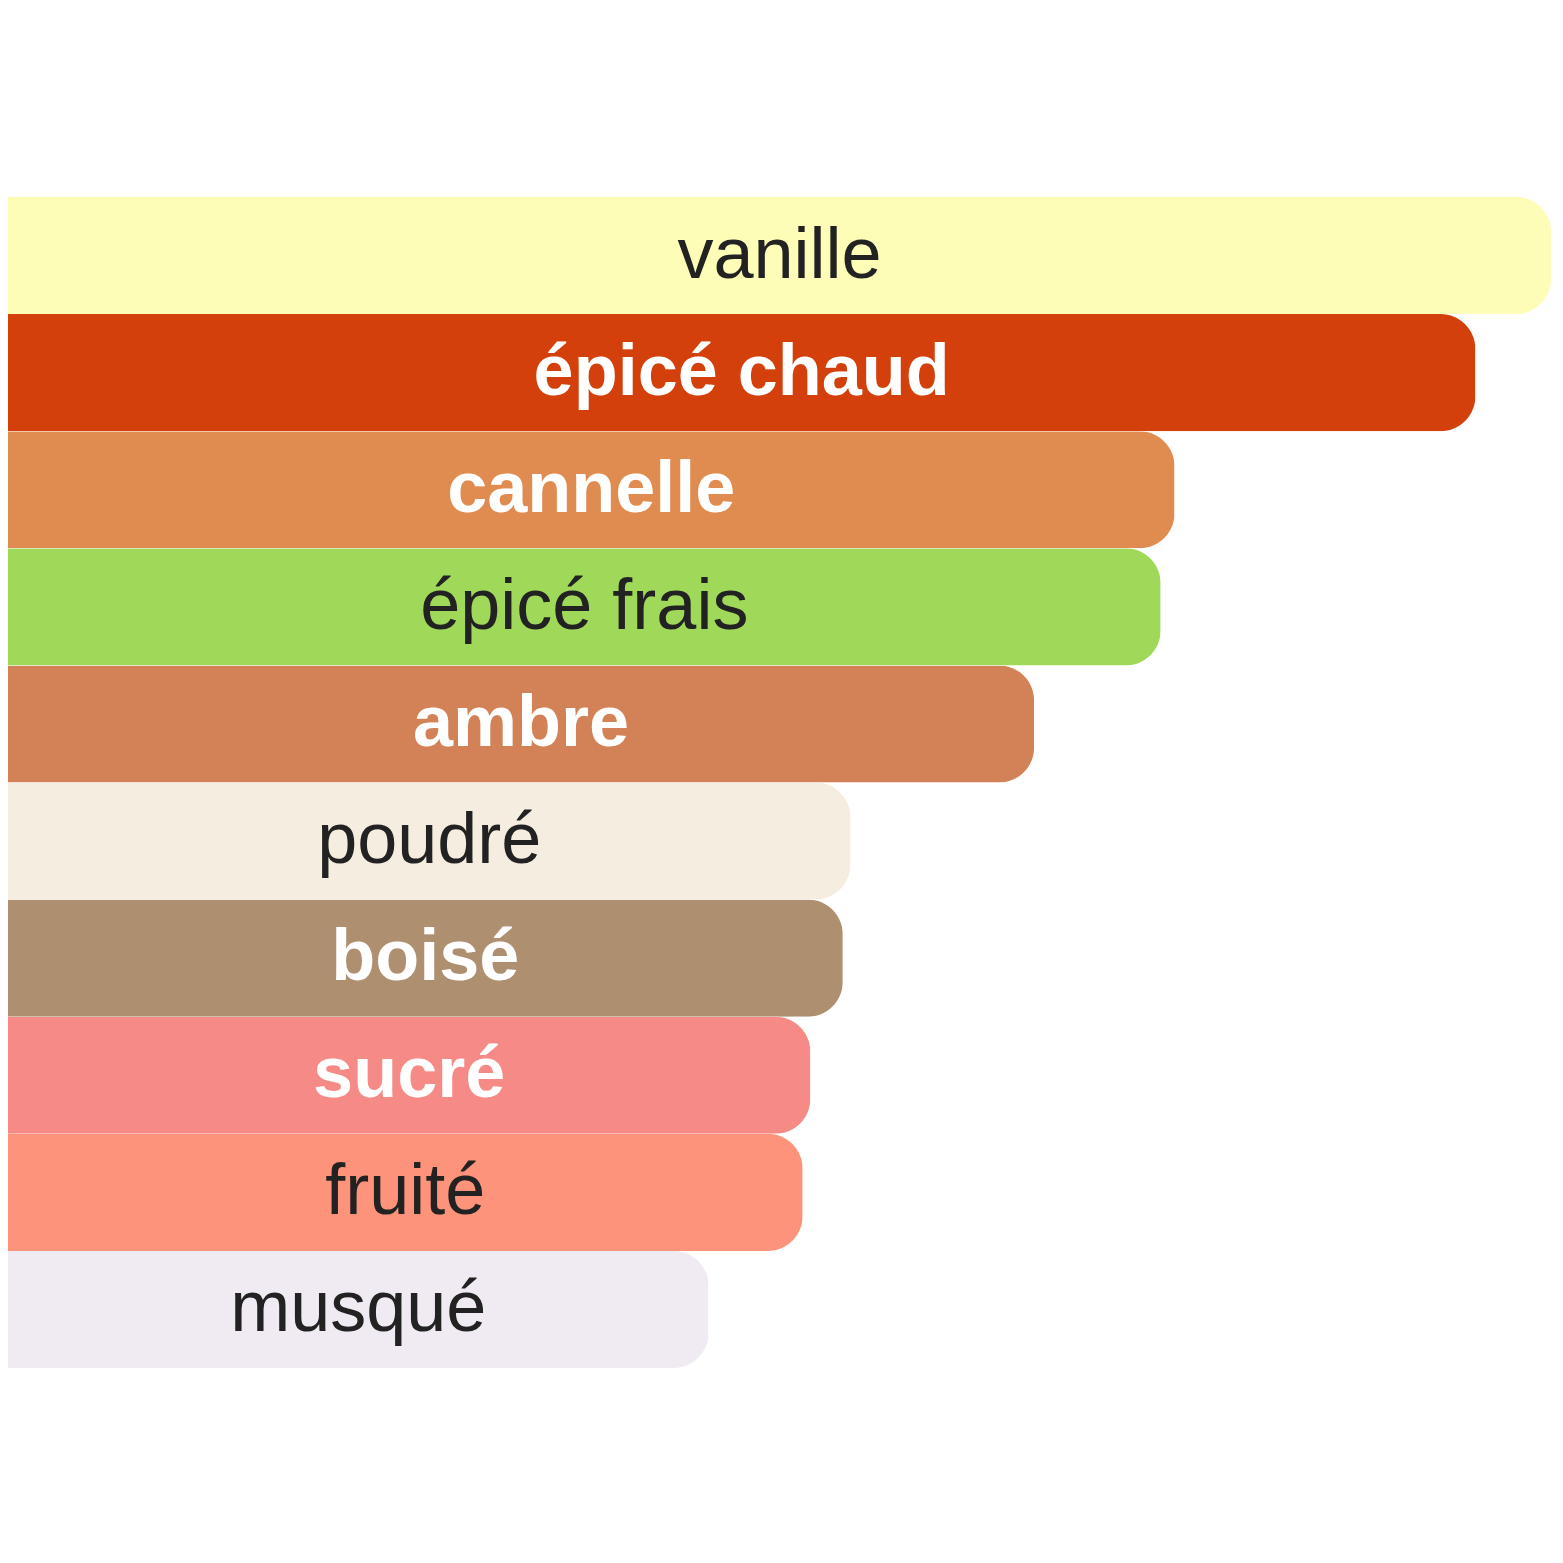  What do you see at coordinates (741, 369) in the screenshot?
I see `y-tick-label: épicé chaud` at bounding box center [741, 369].